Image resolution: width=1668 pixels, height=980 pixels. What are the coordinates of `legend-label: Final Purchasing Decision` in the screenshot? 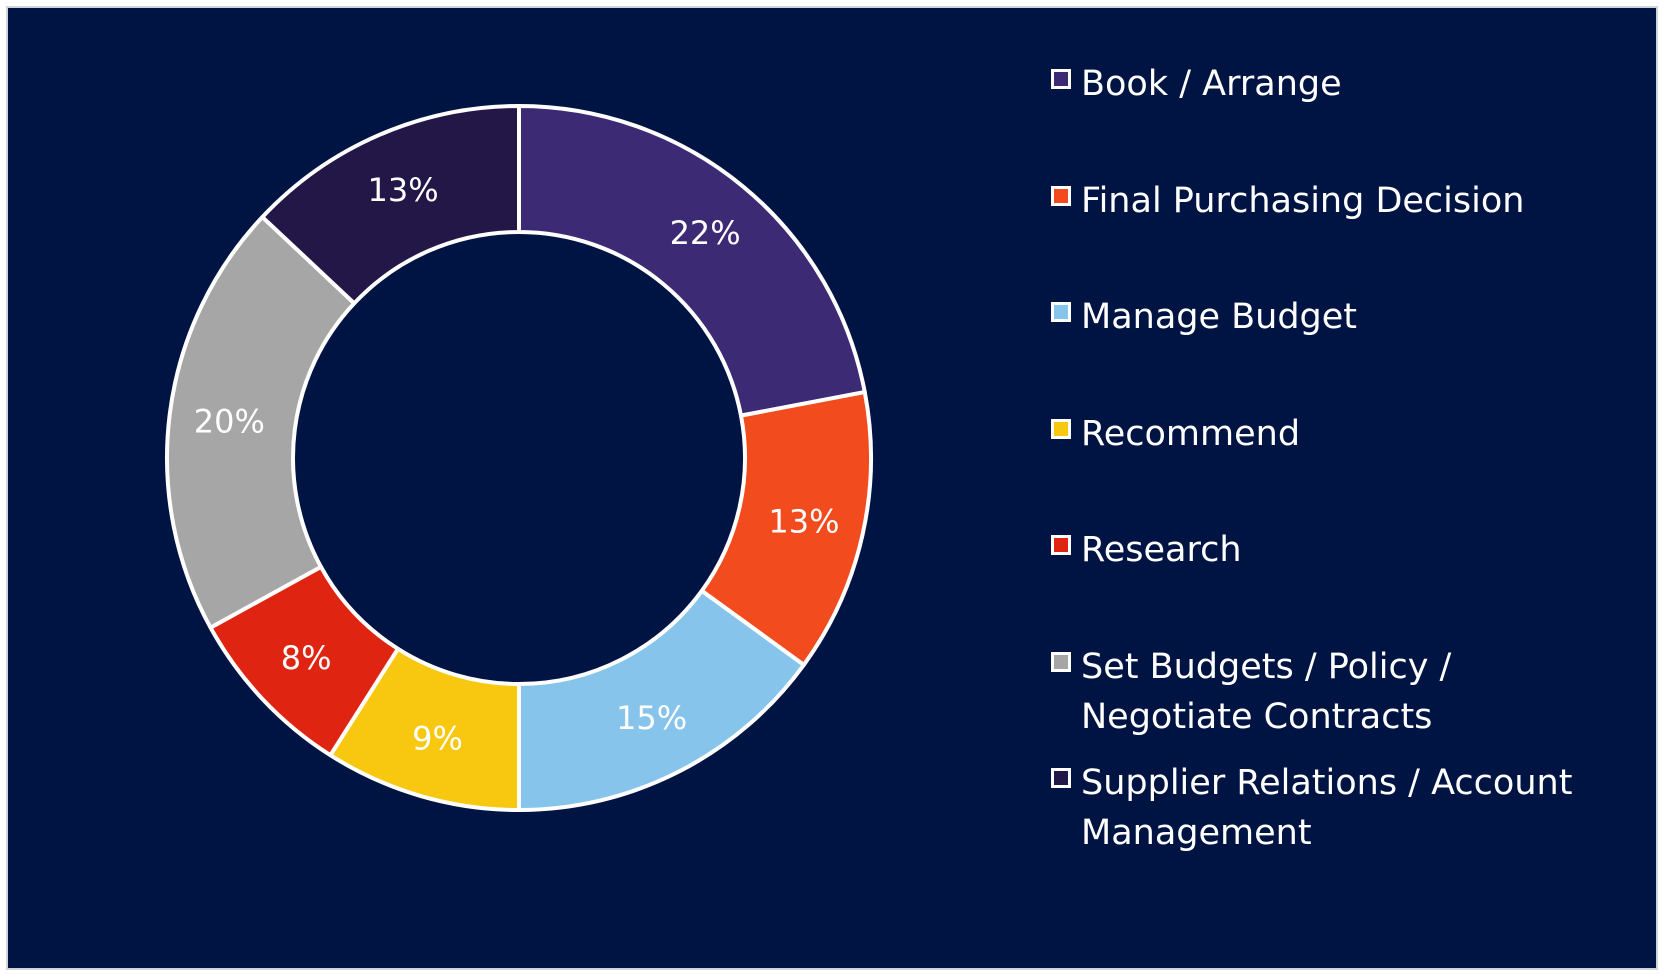 It's located at (1303, 201).